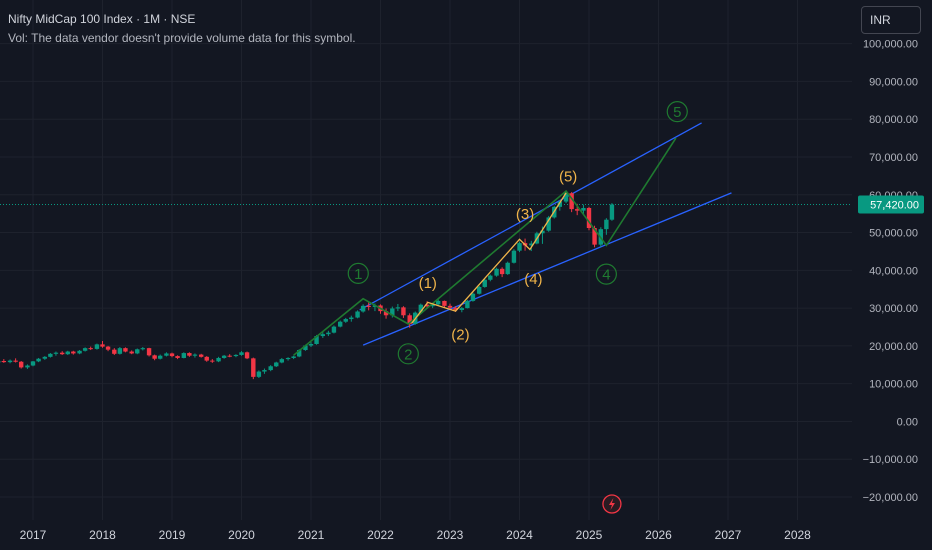 The image size is (932, 550). What do you see at coordinates (890, 498) in the screenshot?
I see `y-tick-label: −20,000.00` at bounding box center [890, 498].